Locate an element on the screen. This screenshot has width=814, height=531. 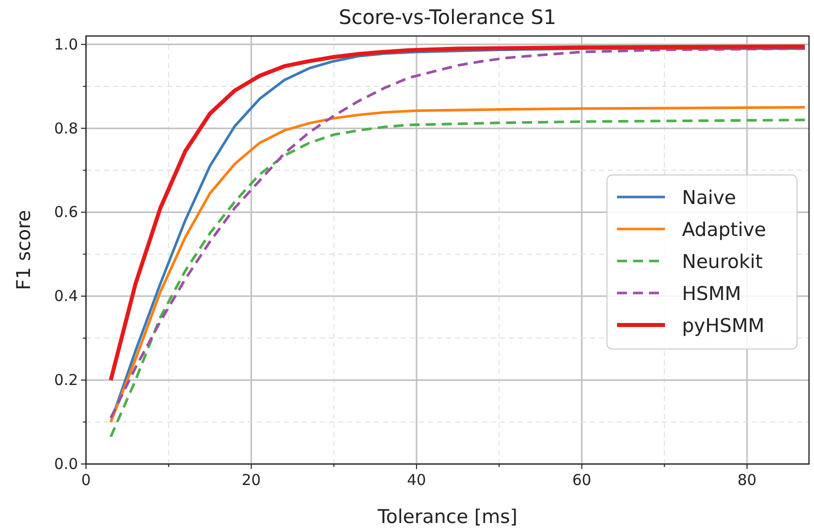
chart-title: Score-vs-Tolerance S1 is located at coordinates (447, 17).